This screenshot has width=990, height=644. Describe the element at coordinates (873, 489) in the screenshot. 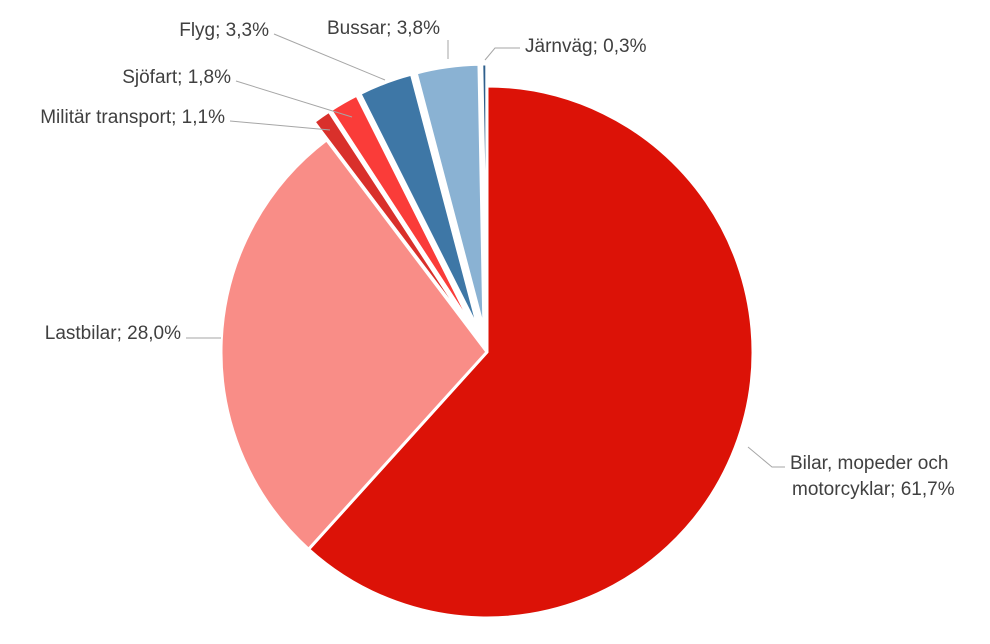

I see `data-label: motorcyklar; 61,7%` at that location.